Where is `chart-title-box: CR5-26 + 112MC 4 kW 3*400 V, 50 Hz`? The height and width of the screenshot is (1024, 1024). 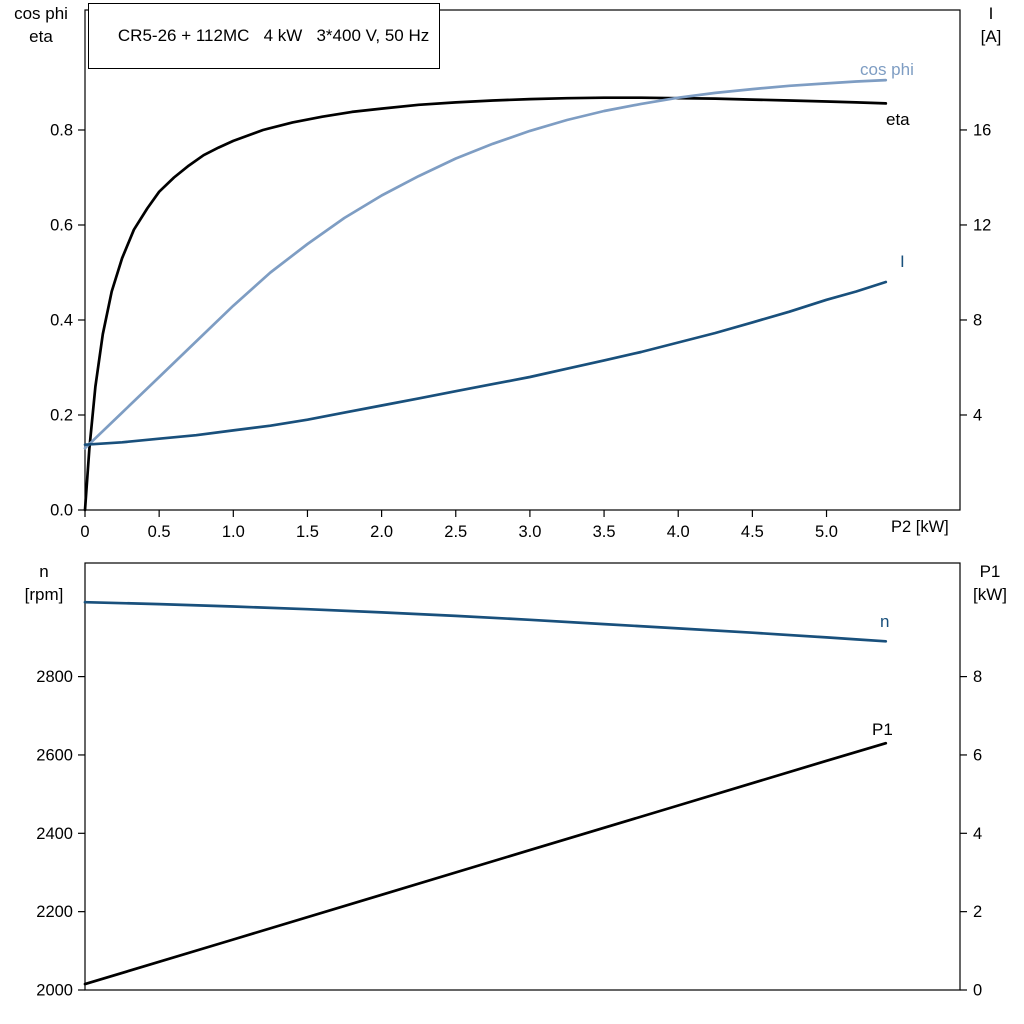
chart-title-box: CR5-26 + 112MC 4 kW 3*400 V, 50 Hz is located at coordinates (264, 36).